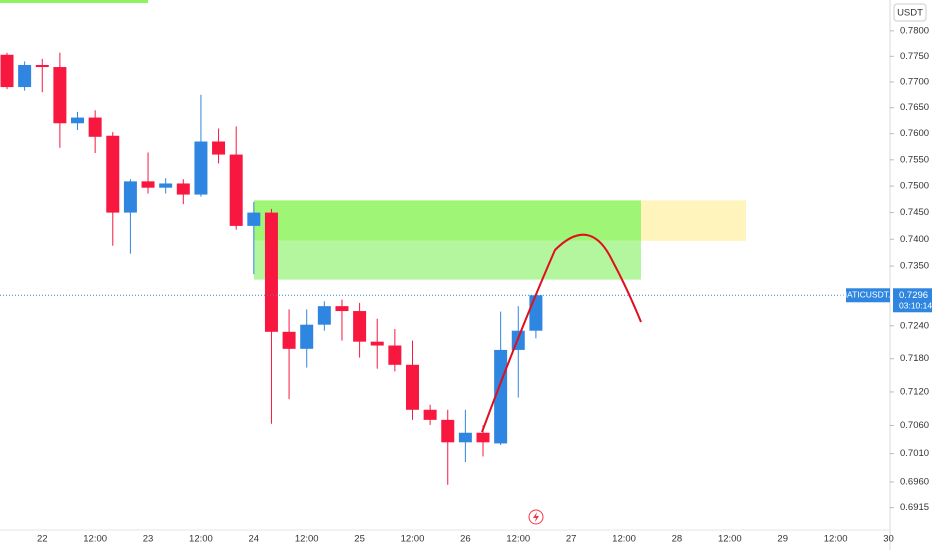 This screenshot has width=932, height=550. Describe the element at coordinates (914, 81) in the screenshot. I see `y-tick-label: 0.7700` at that location.